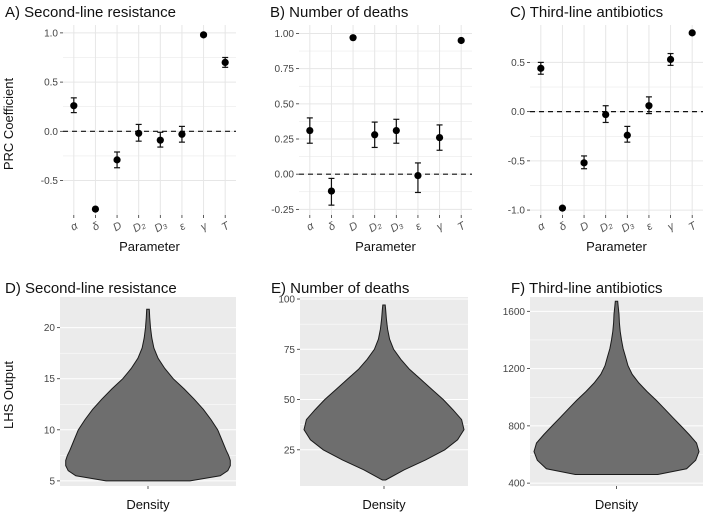 The height and width of the screenshot is (516, 708). I want to click on y-tick-label-B: -0.25, so click(282, 210).